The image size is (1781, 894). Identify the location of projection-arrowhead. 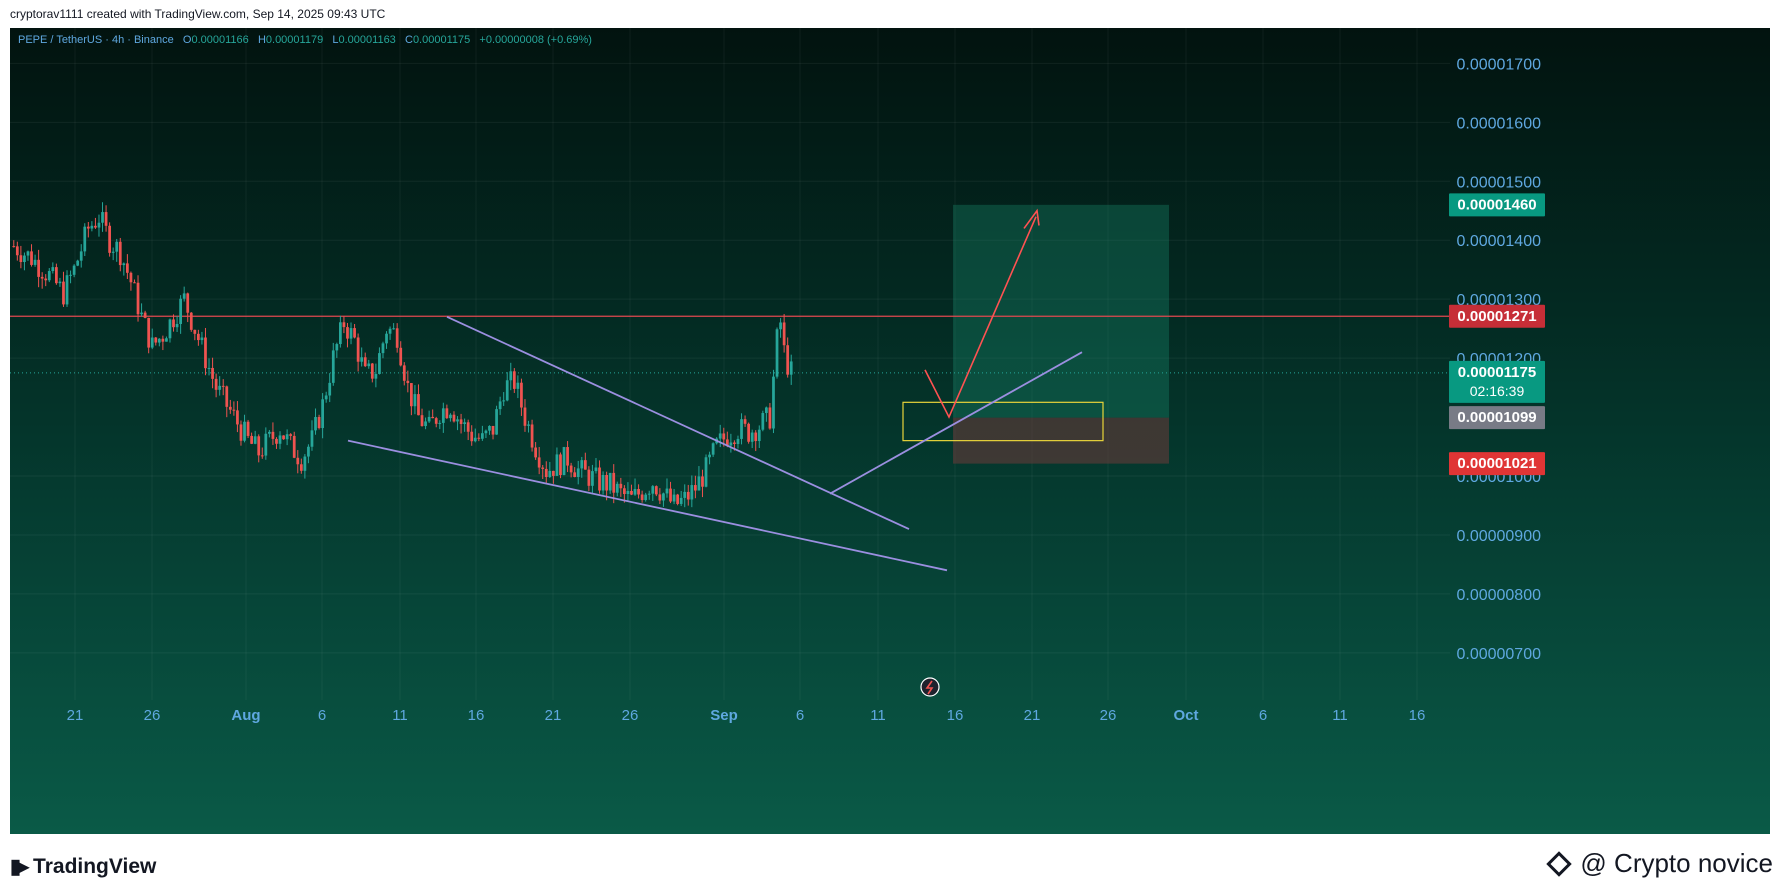
(1031, 218).